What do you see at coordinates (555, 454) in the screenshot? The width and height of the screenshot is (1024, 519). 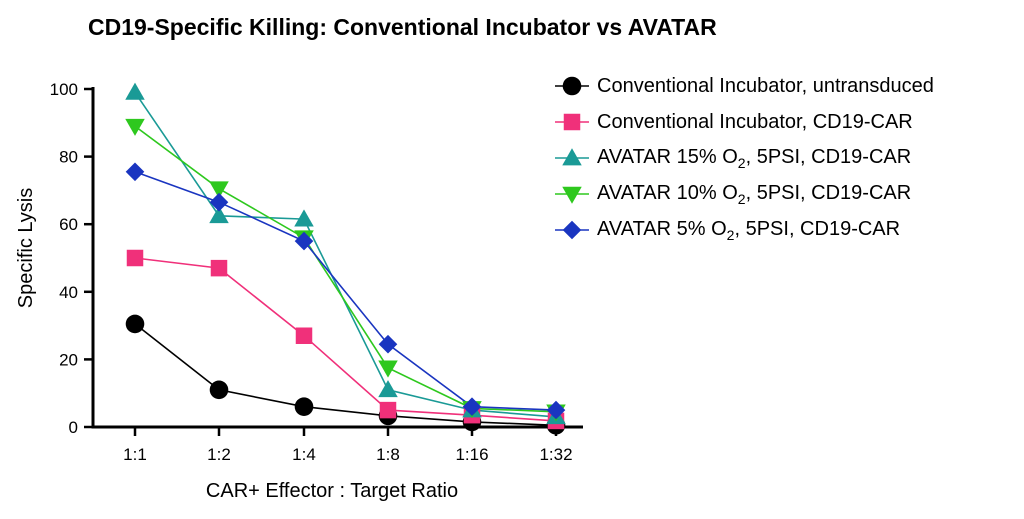 I see `x-tick-label: 1:32` at bounding box center [555, 454].